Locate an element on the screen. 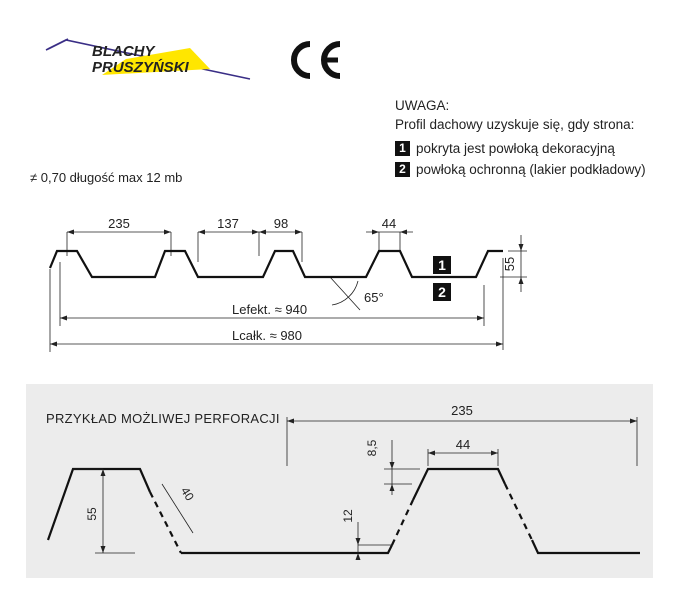  perf-dim-height-label: 55 is located at coordinates (92, 514).